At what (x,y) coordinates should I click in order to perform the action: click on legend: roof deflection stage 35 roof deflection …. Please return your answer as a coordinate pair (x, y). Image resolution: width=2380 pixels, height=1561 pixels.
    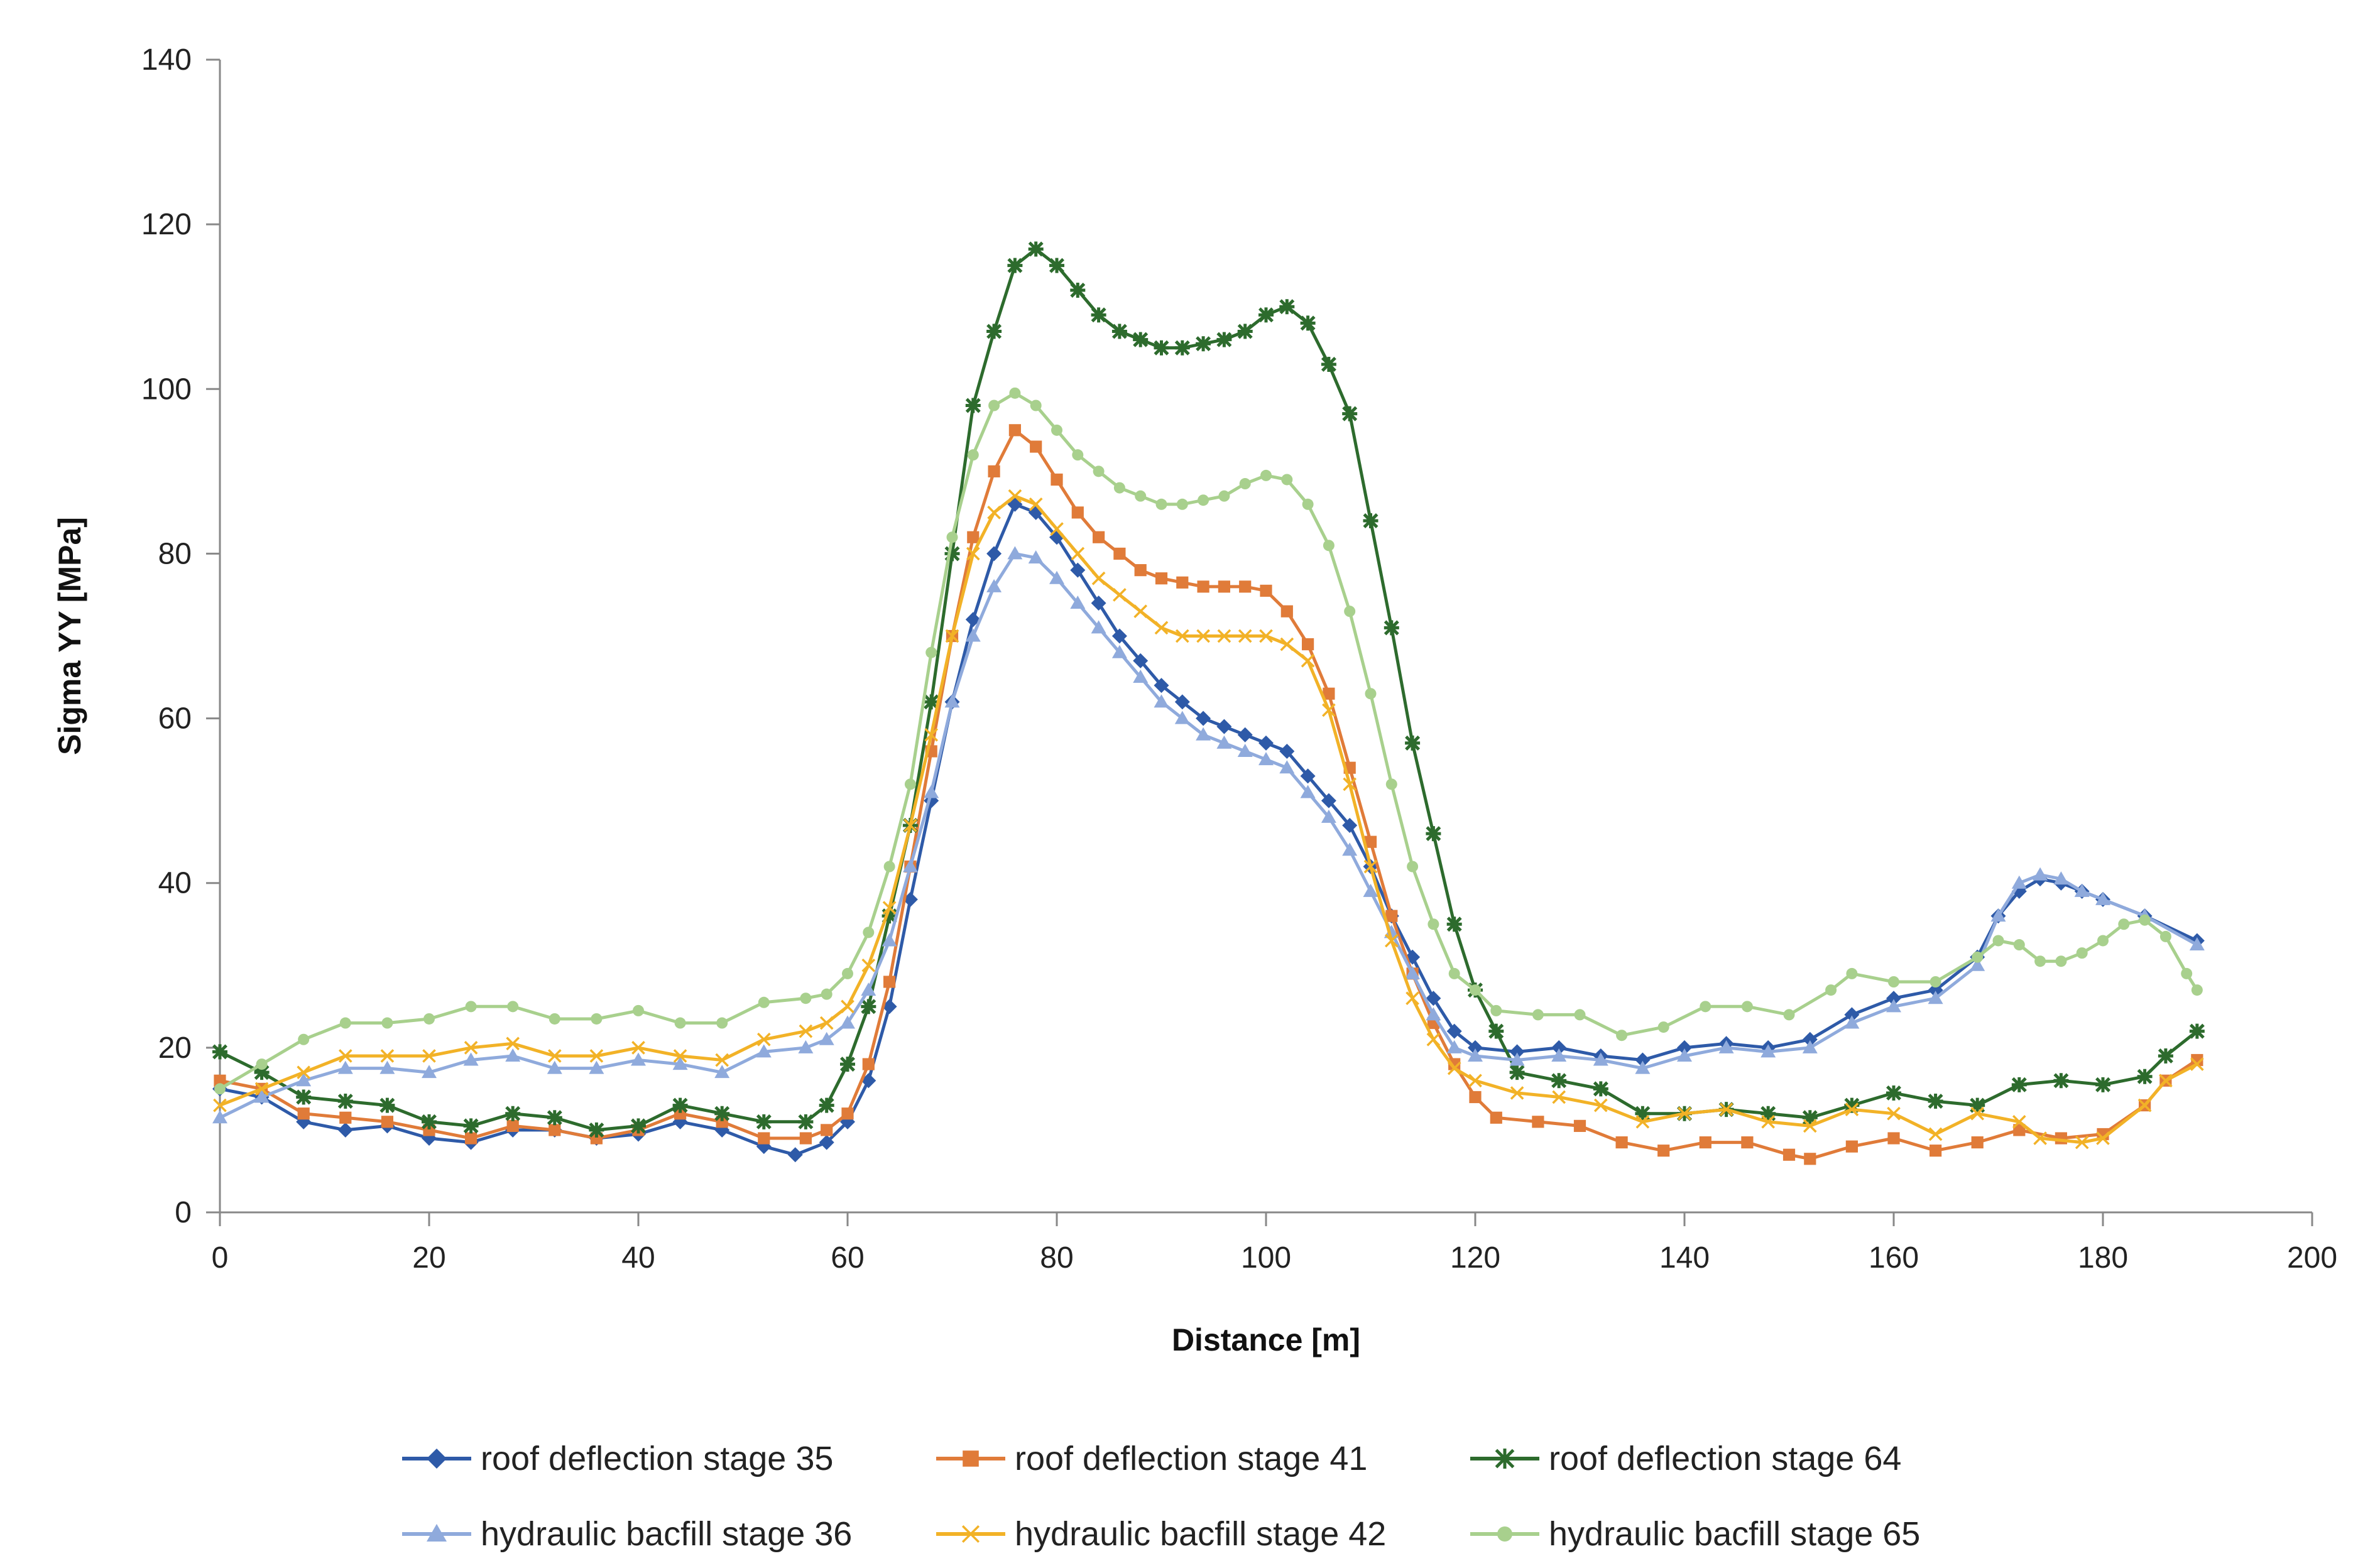
    Looking at the image, I should click on (1161, 1496).